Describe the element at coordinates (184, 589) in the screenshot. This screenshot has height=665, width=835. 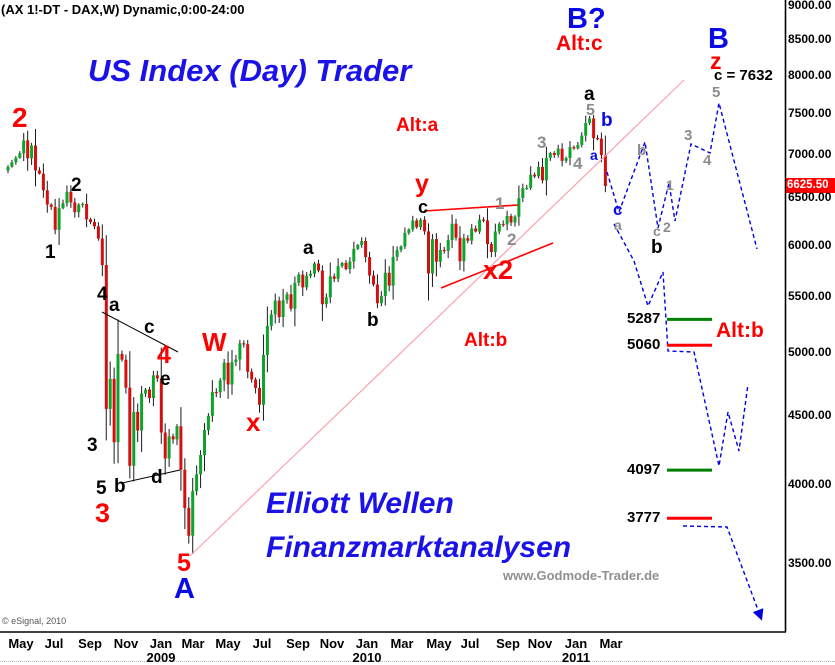
I see `wave-label-A: A` at that location.